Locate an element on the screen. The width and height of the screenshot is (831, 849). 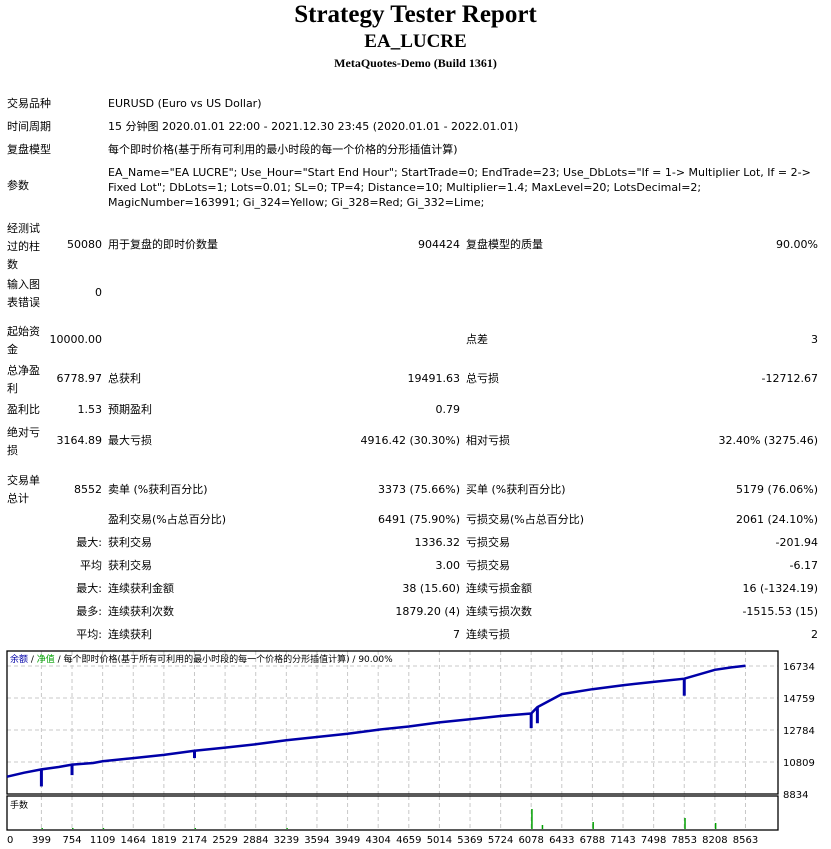
svg-text: 16734 is located at coordinates (799, 667).